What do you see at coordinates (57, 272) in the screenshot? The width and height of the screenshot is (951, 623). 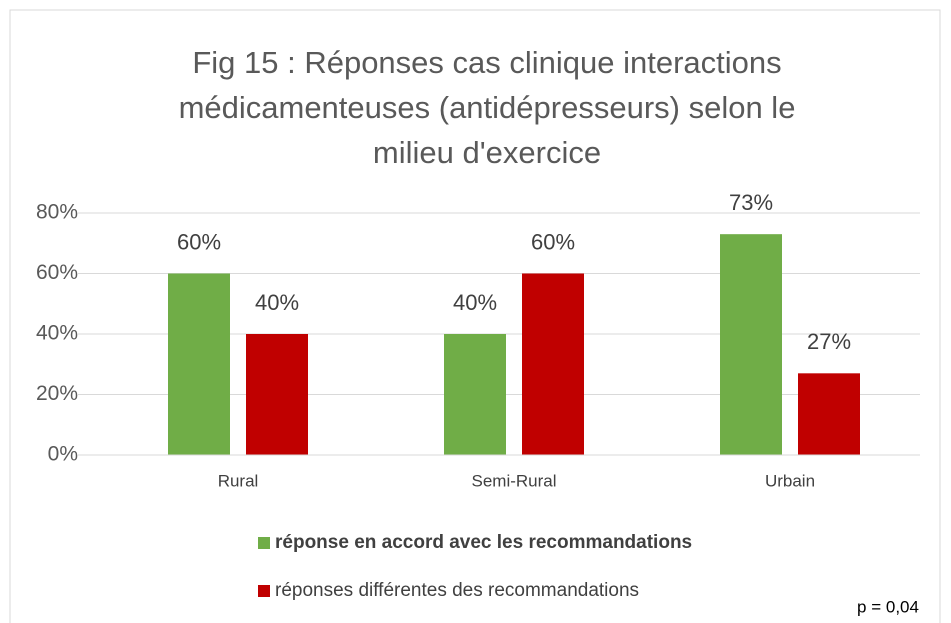 I see `y-tick-label: 60%` at bounding box center [57, 272].